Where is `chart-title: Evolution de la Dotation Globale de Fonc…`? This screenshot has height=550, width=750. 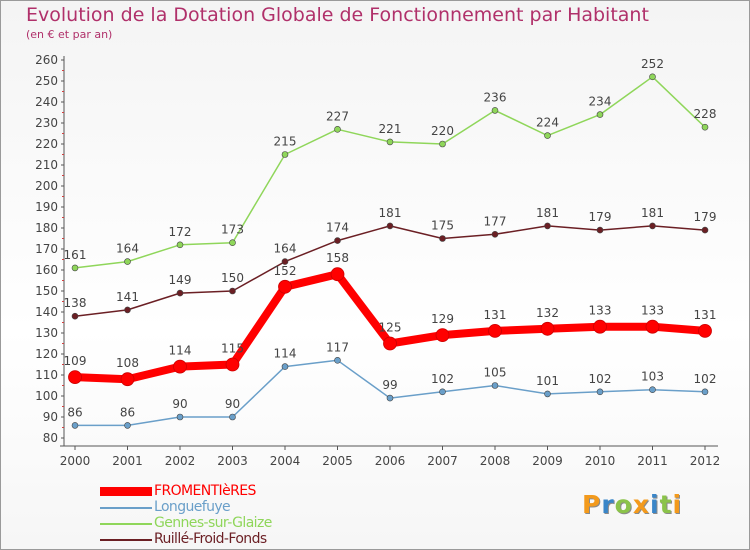
chart-title: Evolution de la Dotation Globale de Fonc… is located at coordinates (337, 15).